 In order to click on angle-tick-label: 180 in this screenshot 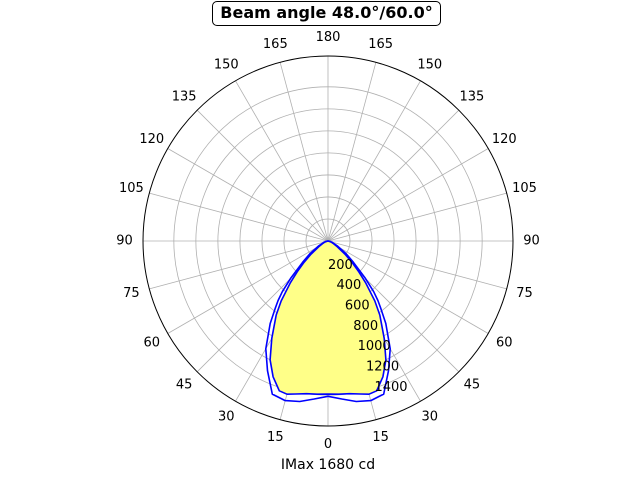, I will do `click(328, 37)`.